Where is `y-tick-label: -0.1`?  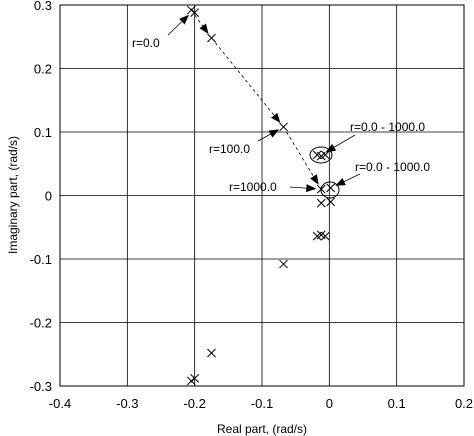 y-tick-label: -0.1 is located at coordinates (41, 259).